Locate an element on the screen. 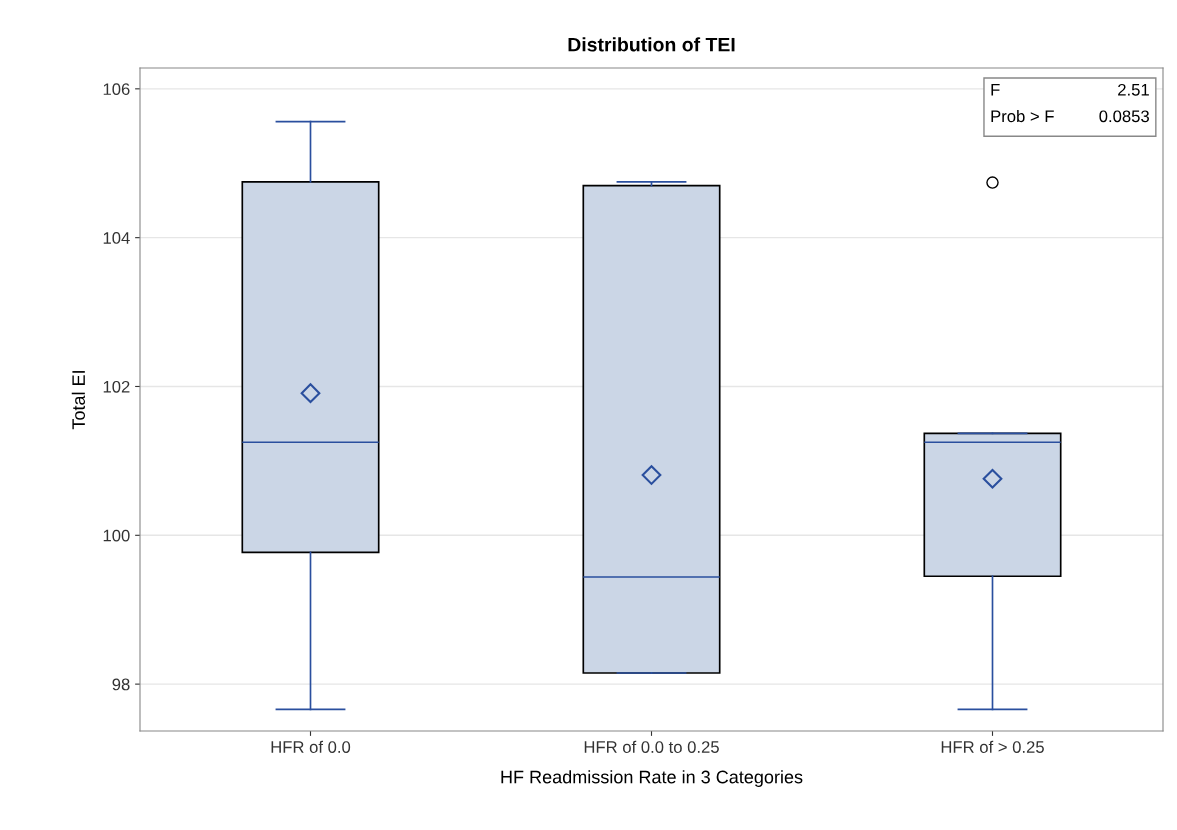 The height and width of the screenshot is (830, 1177). y-tick-label: 104 is located at coordinates (116, 238).